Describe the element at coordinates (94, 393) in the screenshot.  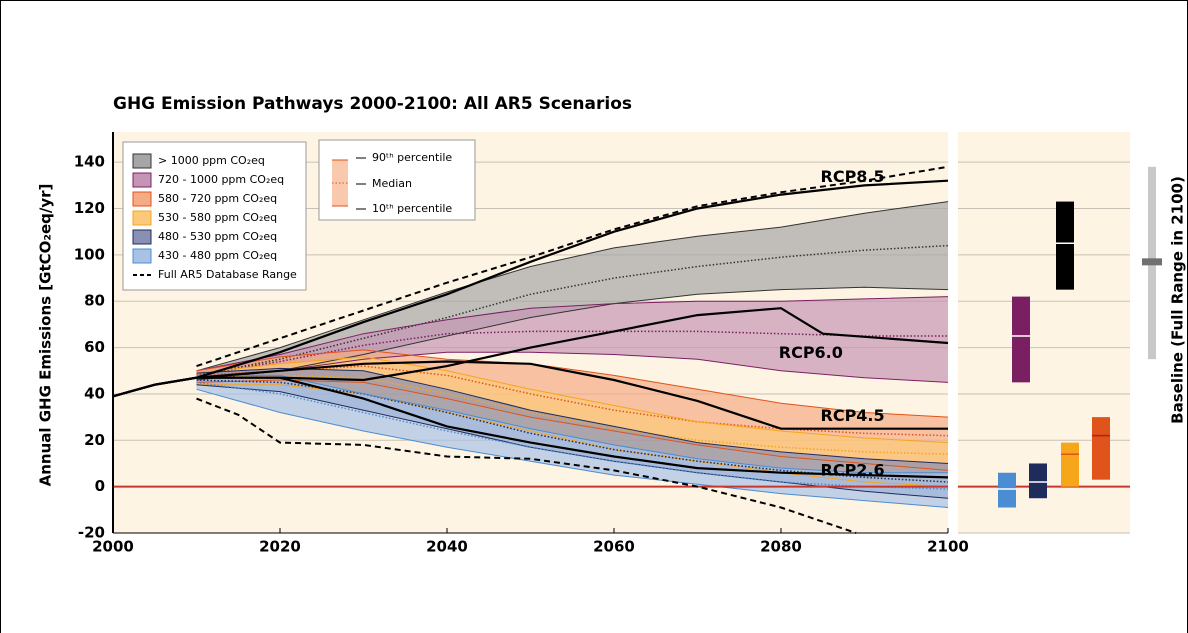
I see `y-tick-label: 40` at that location.